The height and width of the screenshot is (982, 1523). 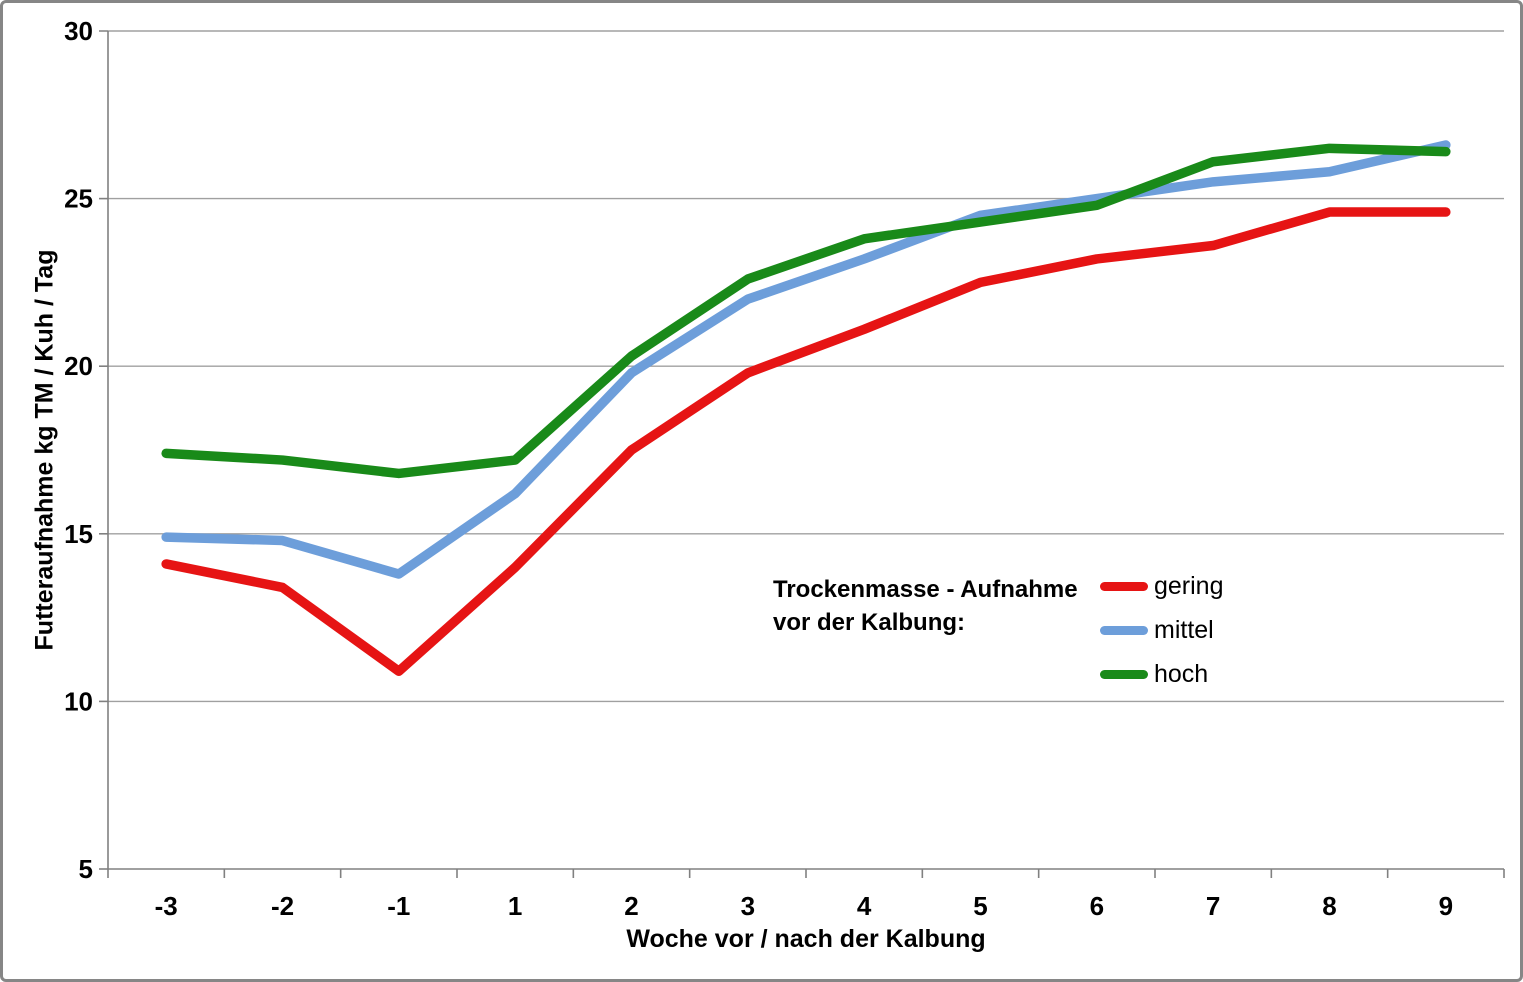 I want to click on legend-swatch-gering, so click(x=1124, y=586).